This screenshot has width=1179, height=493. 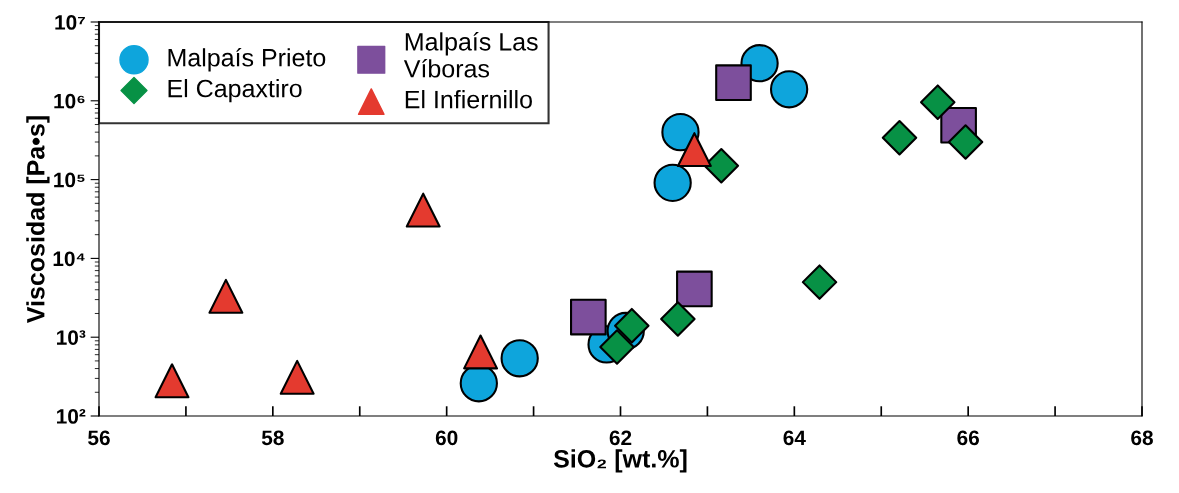 What do you see at coordinates (71, 416) in the screenshot?
I see `y-tick-label: 10²` at bounding box center [71, 416].